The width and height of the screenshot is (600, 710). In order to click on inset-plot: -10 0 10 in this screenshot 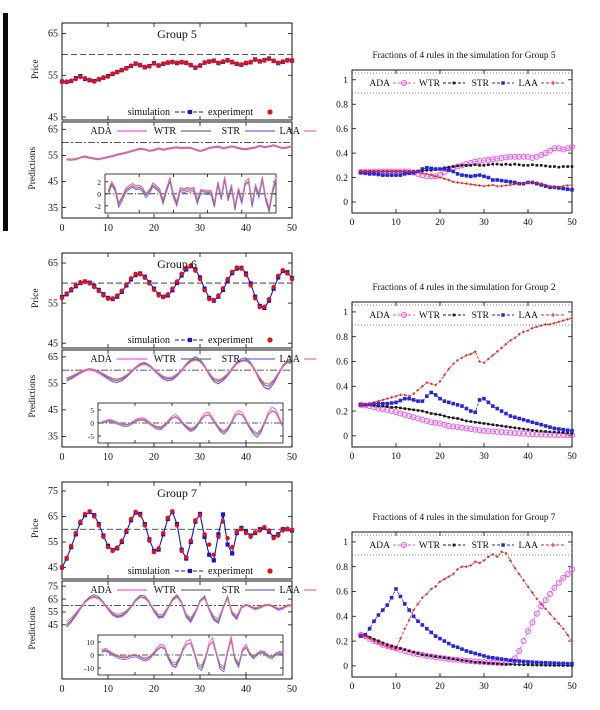, I will do `click(184, 655)`.